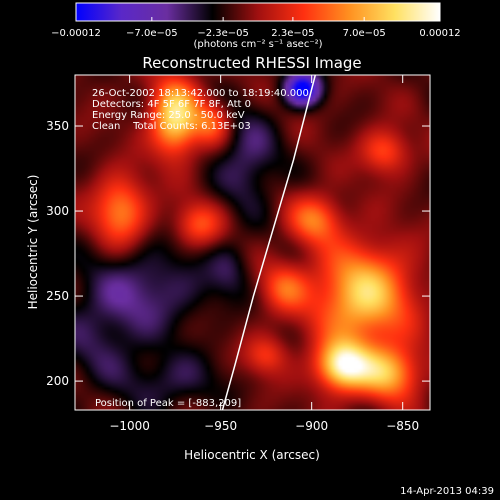  What do you see at coordinates (311, 426) in the screenshot?
I see `x-tick-label: −900` at bounding box center [311, 426].